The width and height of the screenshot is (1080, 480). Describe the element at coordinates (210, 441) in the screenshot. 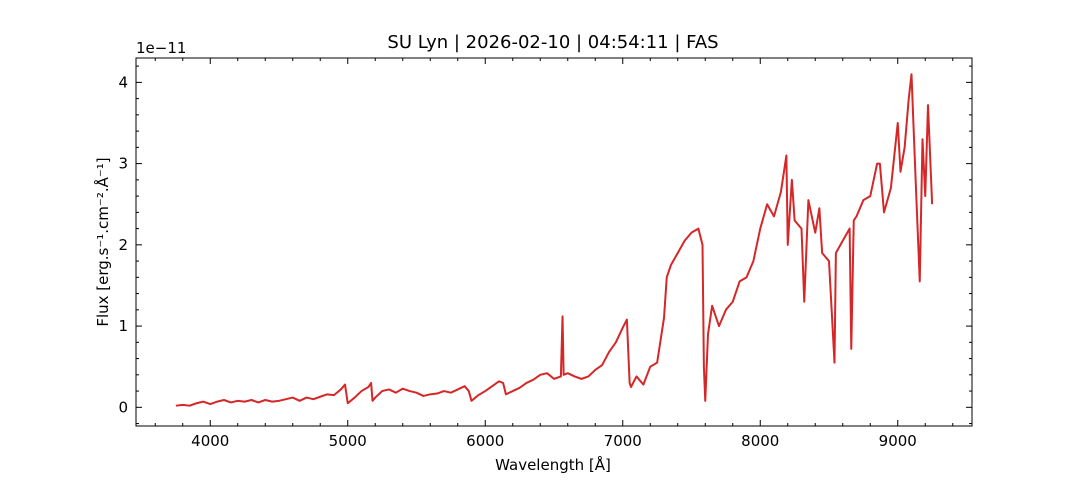

I see `x-tick-label: 4000` at that location.